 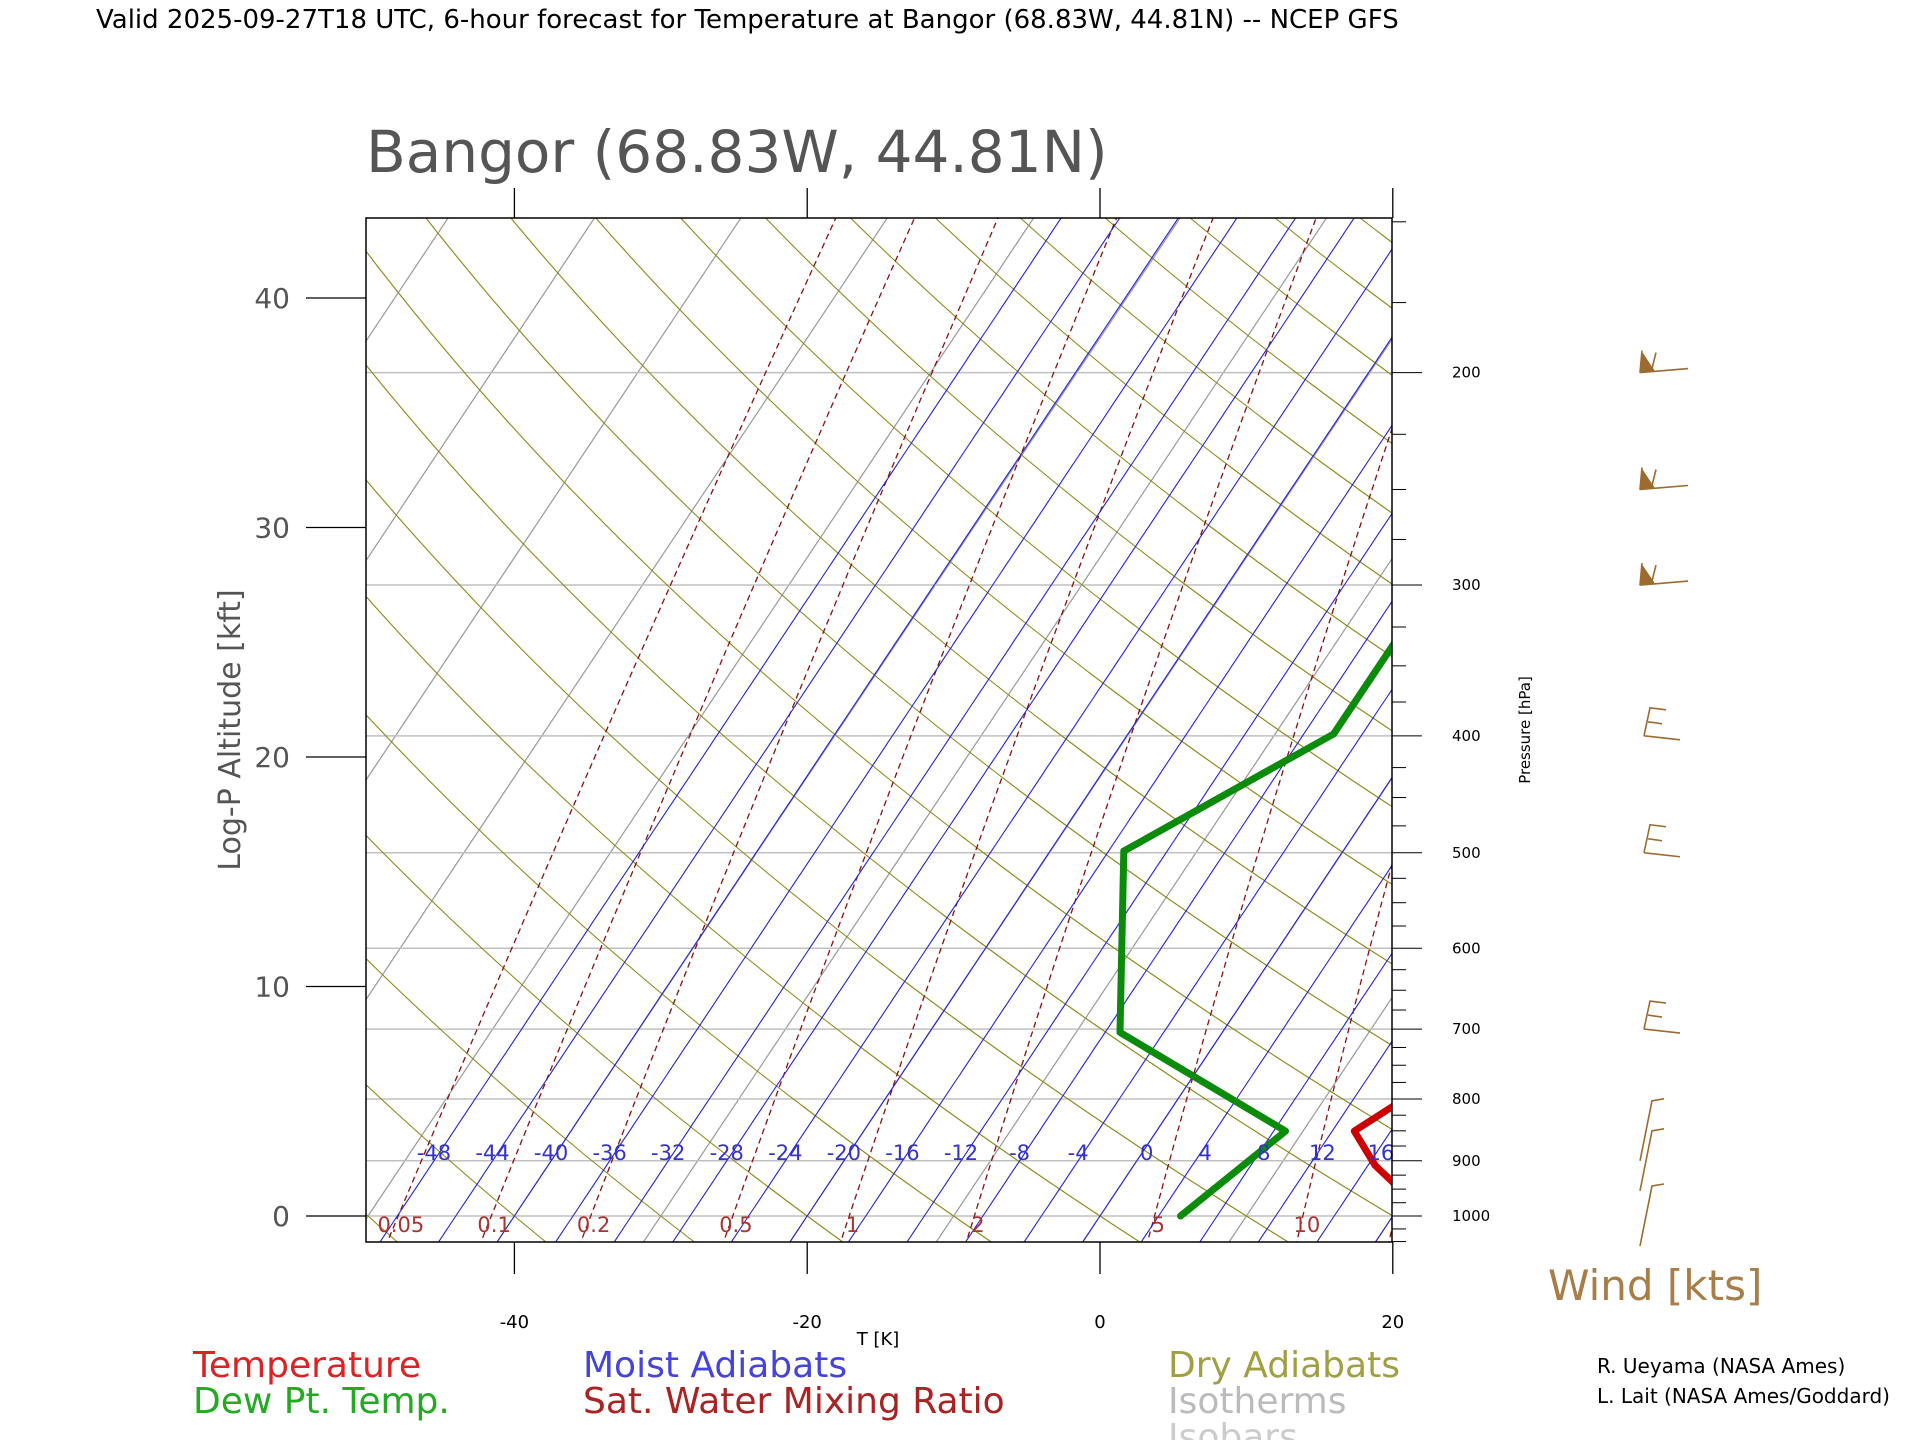 What do you see at coordinates (1158, 1225) in the screenshot?
I see `mixing-ratio-label: 5` at bounding box center [1158, 1225].